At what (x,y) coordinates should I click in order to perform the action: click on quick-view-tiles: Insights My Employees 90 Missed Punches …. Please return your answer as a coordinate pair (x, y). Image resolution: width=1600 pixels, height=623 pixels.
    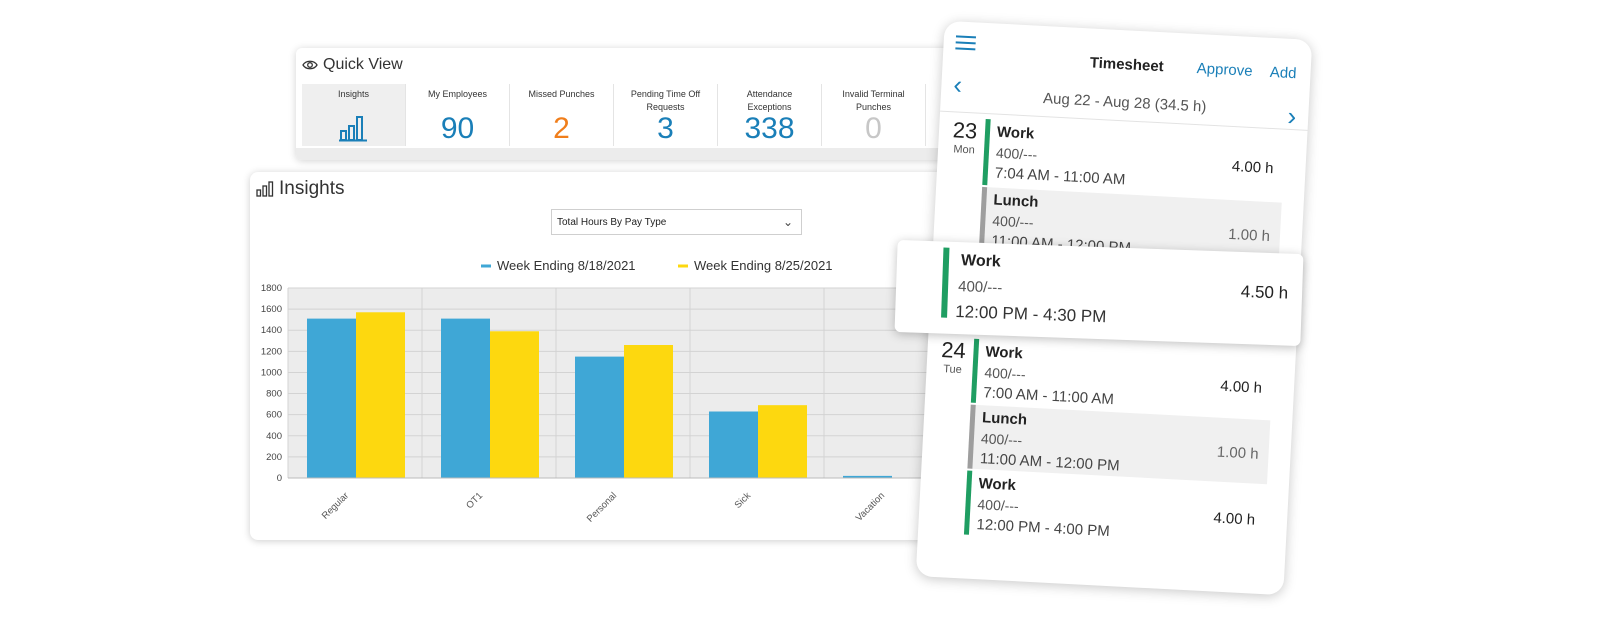
    Looking at the image, I should click on (614, 115).